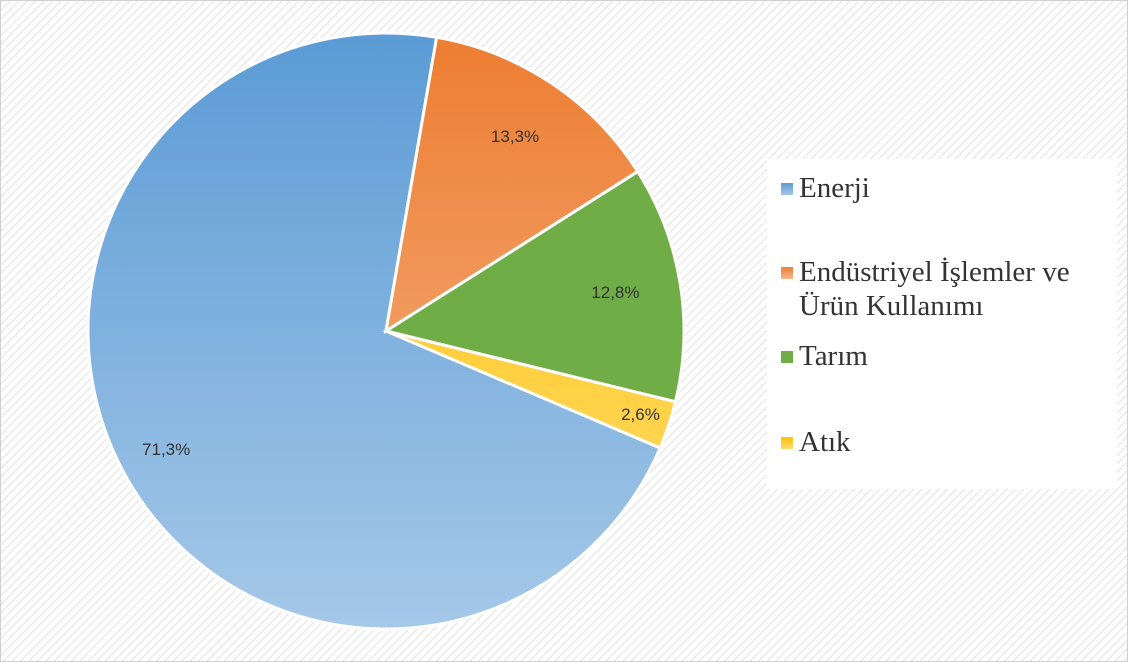 The height and width of the screenshot is (662, 1128). What do you see at coordinates (833, 356) in the screenshot?
I see `legend-label: Tarım` at bounding box center [833, 356].